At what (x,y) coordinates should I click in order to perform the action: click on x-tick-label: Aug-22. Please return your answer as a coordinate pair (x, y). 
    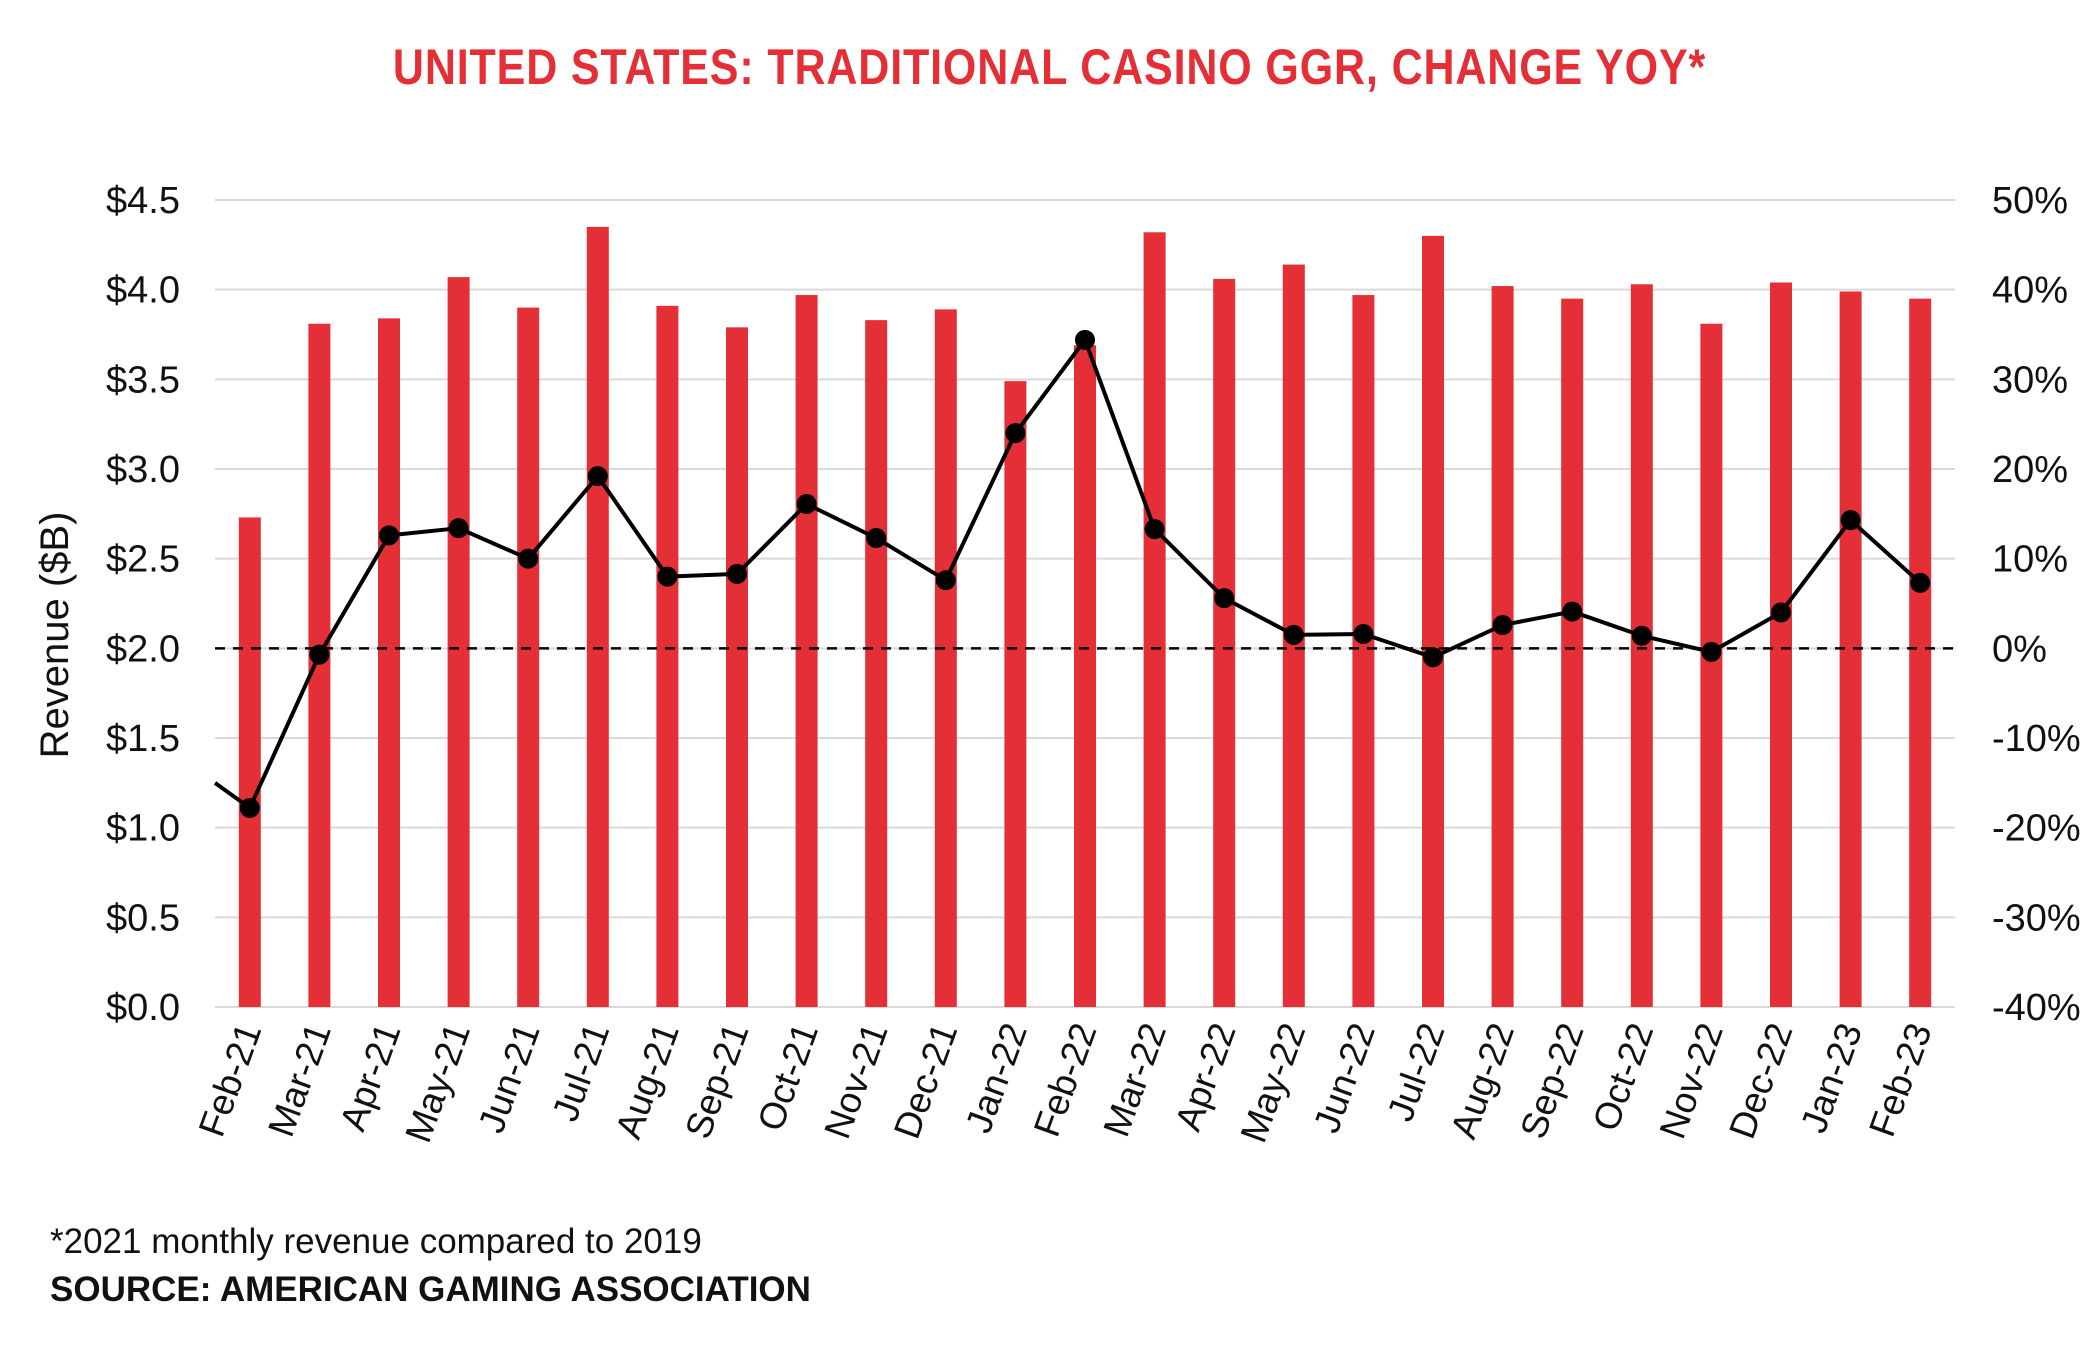
    Looking at the image, I should click on (1482, 1081).